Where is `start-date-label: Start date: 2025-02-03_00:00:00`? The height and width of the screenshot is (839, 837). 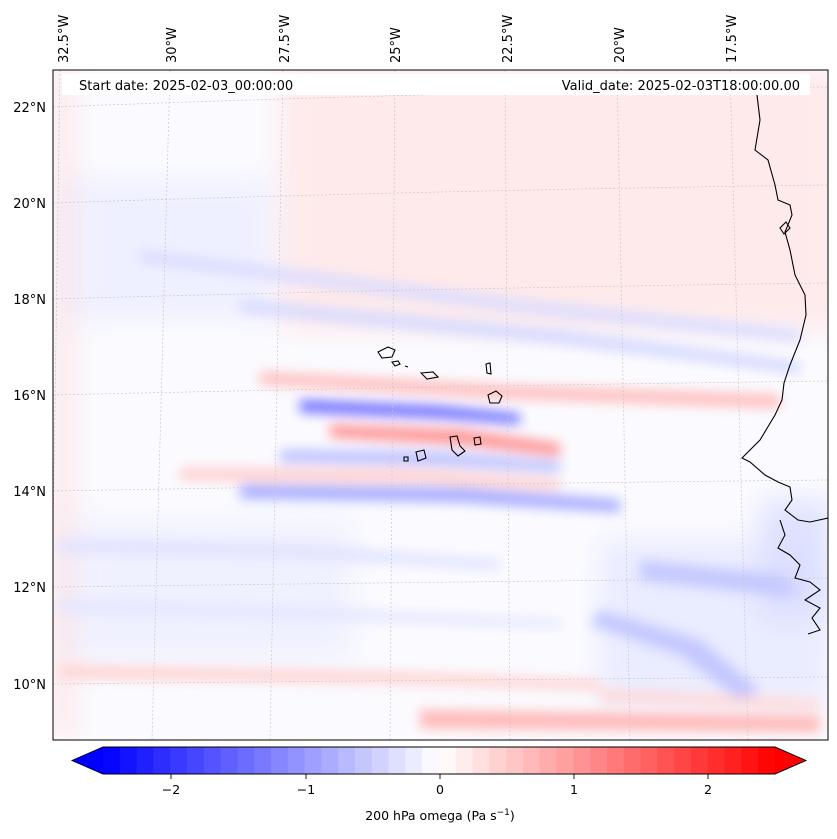 start-date-label: Start date: 2025-02-03_00:00:00 is located at coordinates (186, 86).